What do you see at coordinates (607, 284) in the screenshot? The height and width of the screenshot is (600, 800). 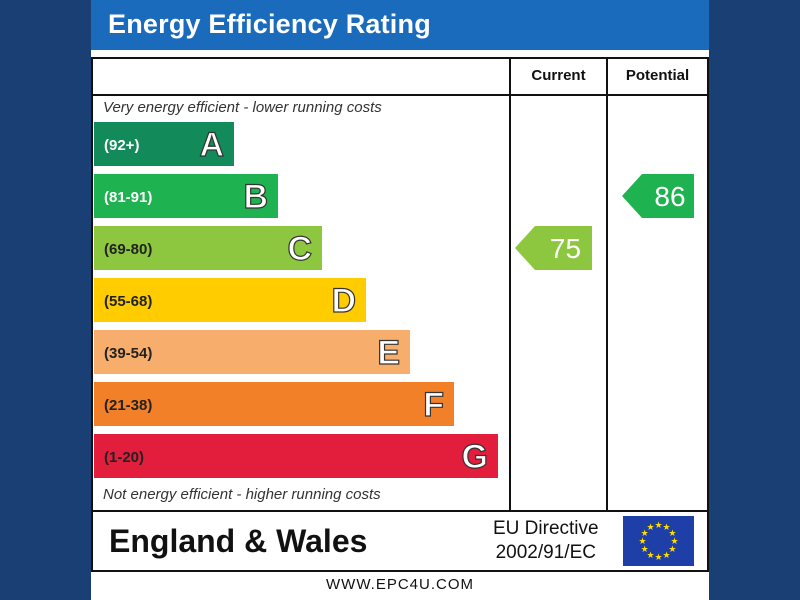 I see `potential-col-divider` at bounding box center [607, 284].